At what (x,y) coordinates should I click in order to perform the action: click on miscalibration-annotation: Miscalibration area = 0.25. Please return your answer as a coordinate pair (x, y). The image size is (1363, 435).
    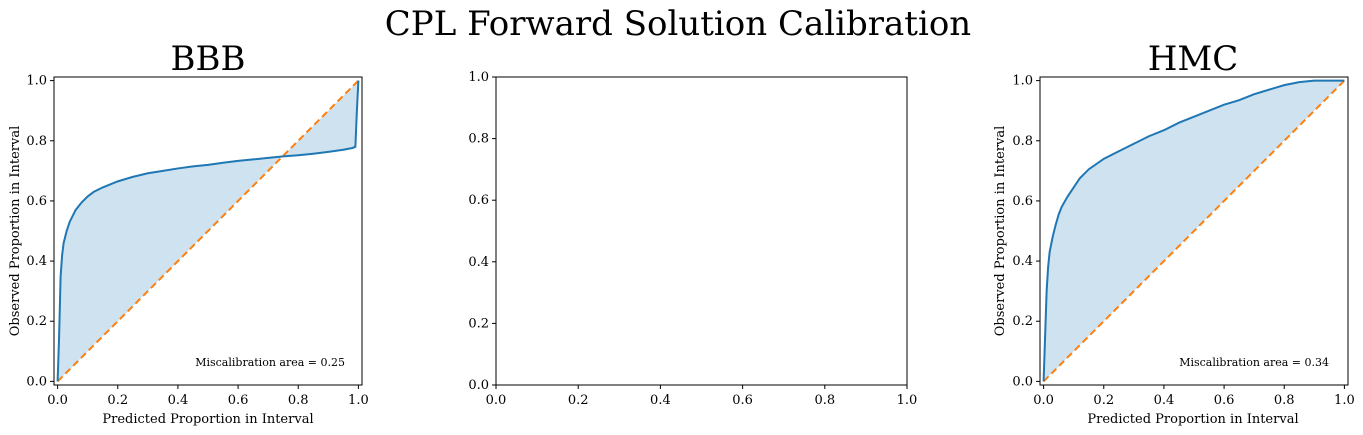
    Looking at the image, I should click on (270, 362).